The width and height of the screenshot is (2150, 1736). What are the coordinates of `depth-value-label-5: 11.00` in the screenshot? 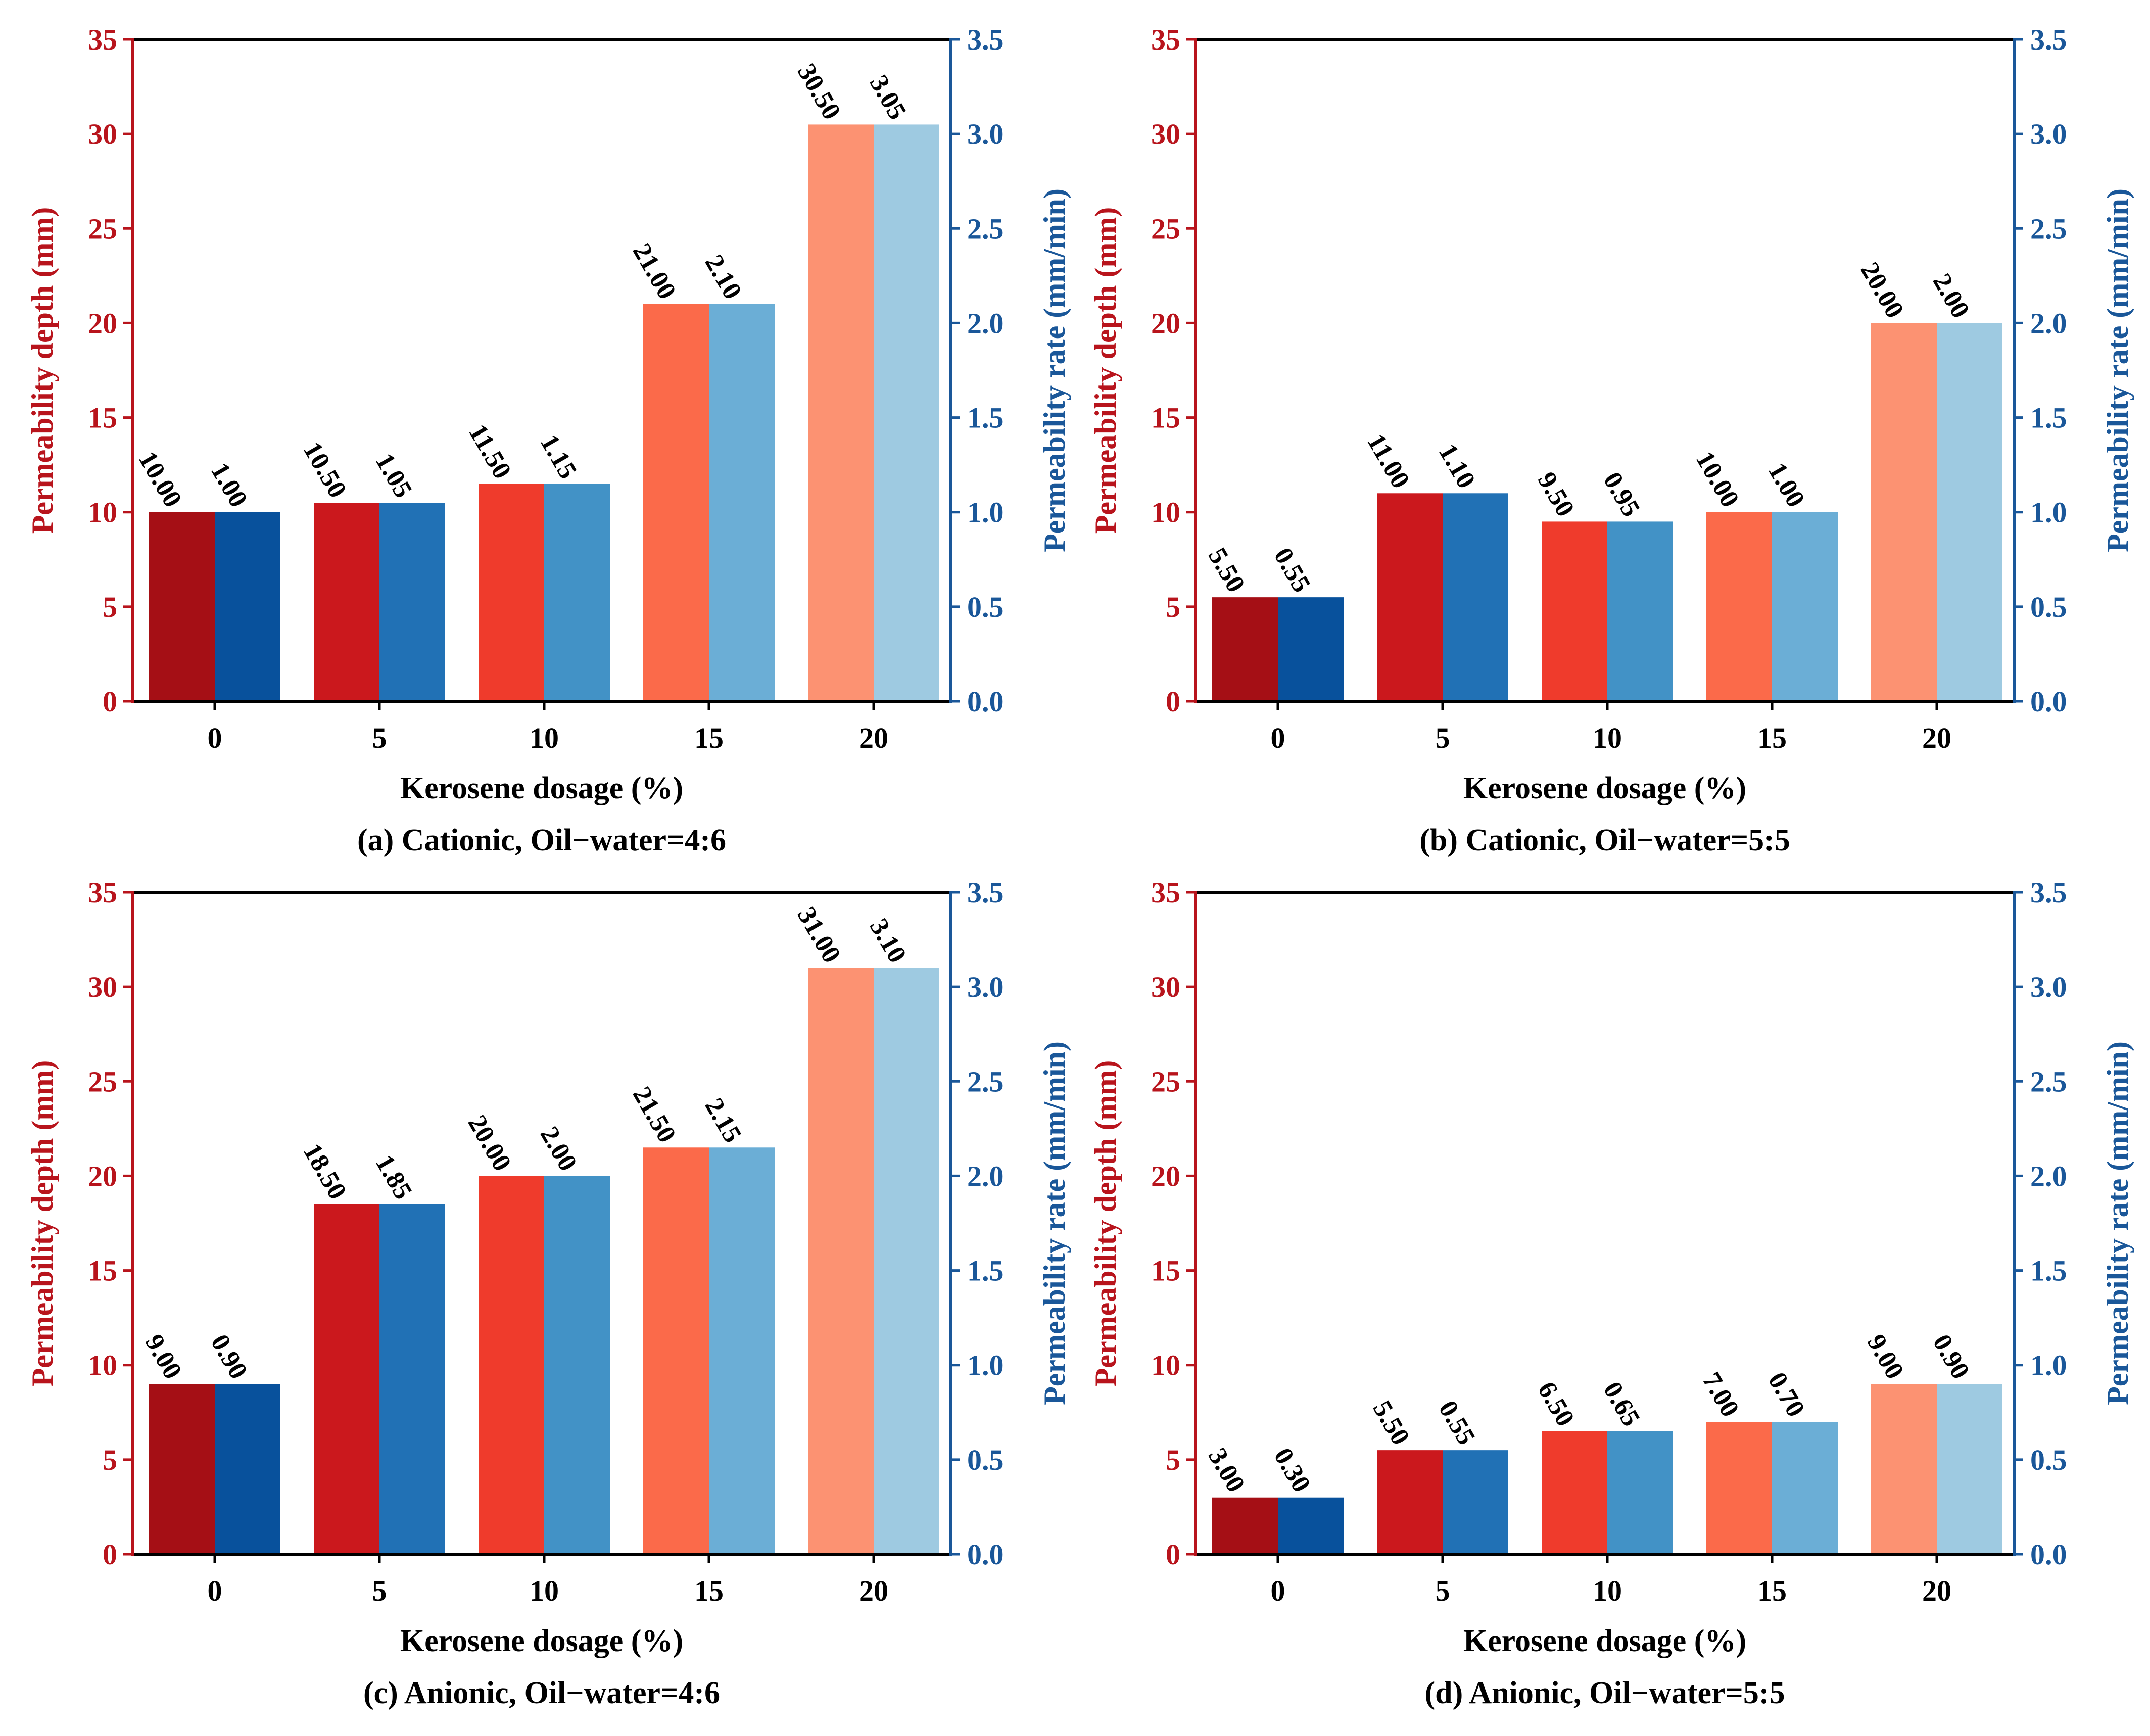 It's located at (1388, 461).